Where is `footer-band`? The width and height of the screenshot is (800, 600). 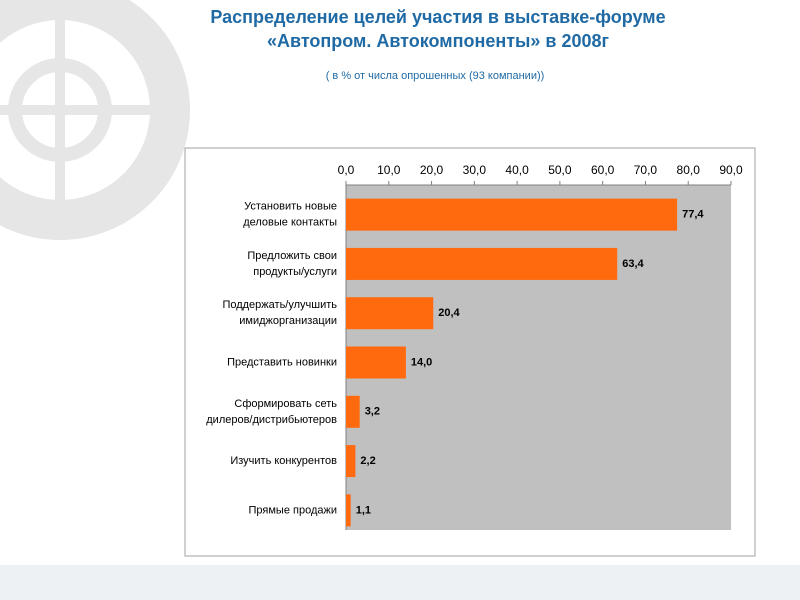
footer-band is located at coordinates (400, 582).